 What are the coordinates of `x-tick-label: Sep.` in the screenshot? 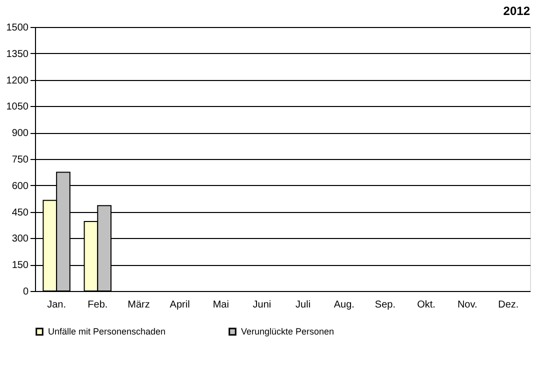 It's located at (385, 305).